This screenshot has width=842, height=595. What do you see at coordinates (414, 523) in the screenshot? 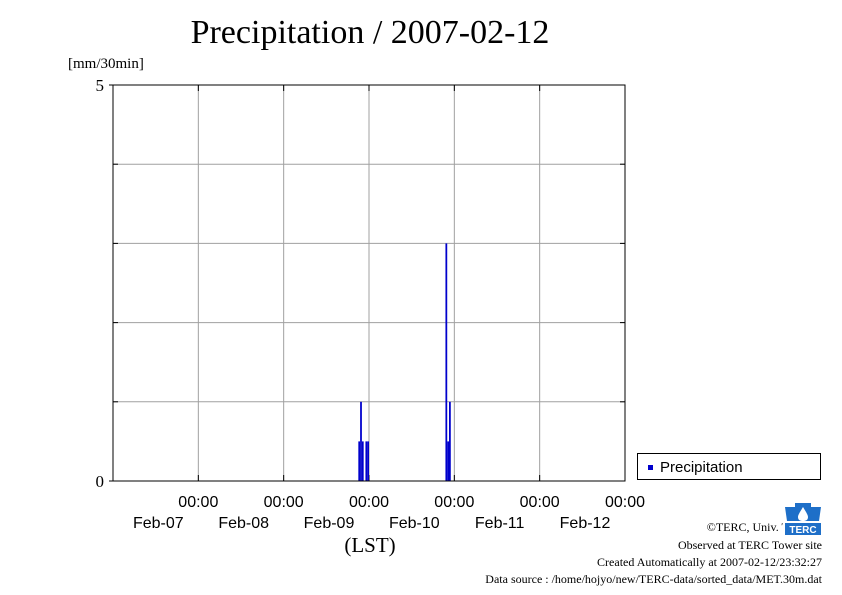
I see `x-tick-date-label-3: Feb-10` at bounding box center [414, 523].